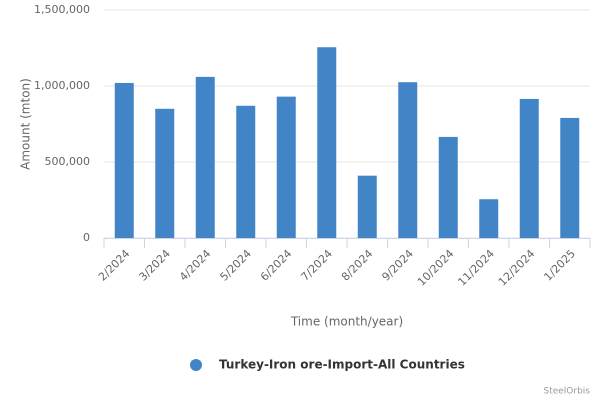  I want to click on y-tick-label: 0, so click(86, 237).